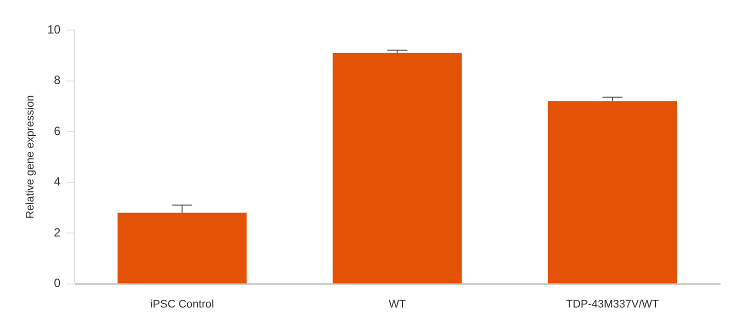 The width and height of the screenshot is (738, 327). I want to click on y-tick-label: 8, so click(57, 80).